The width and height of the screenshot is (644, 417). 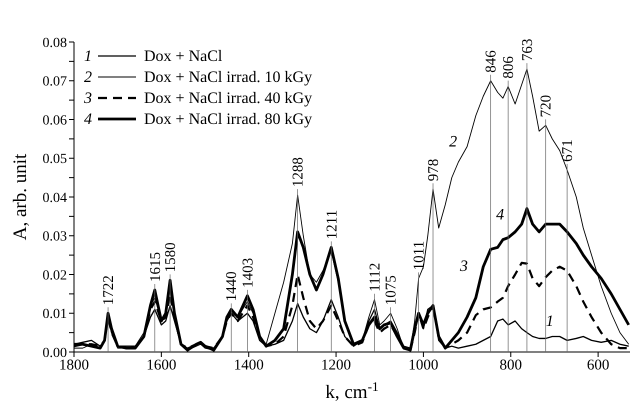 I want to click on text: 3, so click(x=88, y=98).